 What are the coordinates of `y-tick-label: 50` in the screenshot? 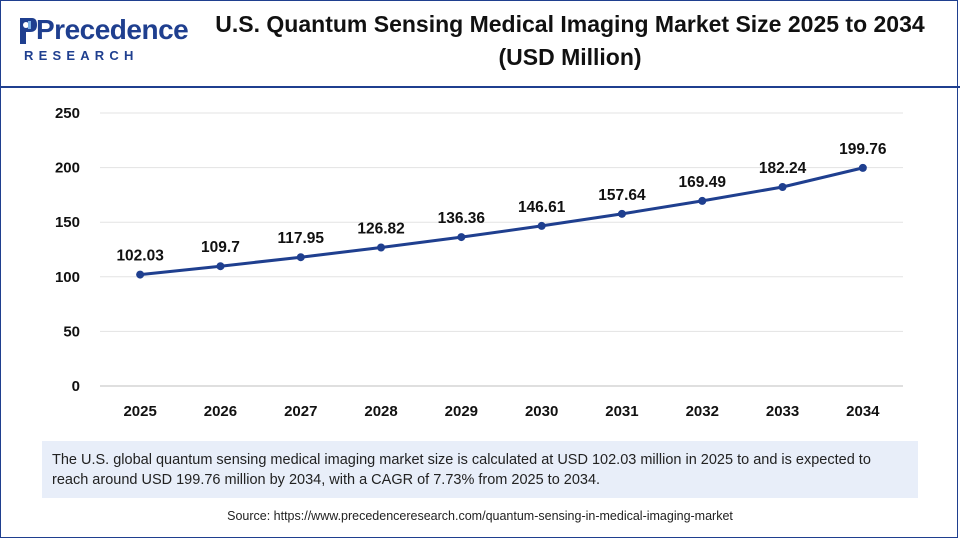 It's located at (71, 331).